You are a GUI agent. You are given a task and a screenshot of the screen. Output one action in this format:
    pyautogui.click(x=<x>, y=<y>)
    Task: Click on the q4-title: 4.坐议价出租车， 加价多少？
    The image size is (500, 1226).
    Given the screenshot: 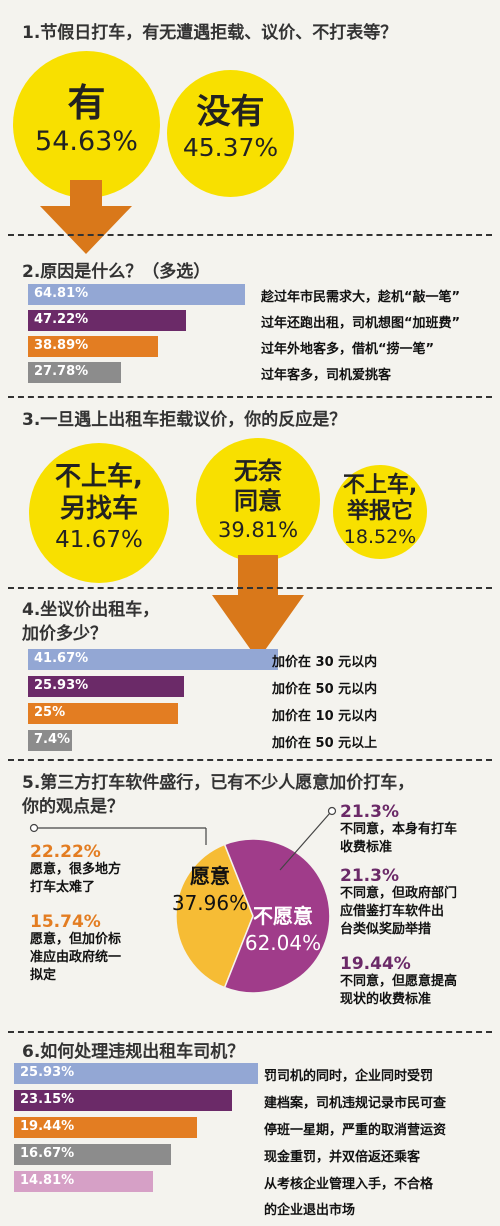 What is the action you would take?
    pyautogui.click(x=90, y=622)
    